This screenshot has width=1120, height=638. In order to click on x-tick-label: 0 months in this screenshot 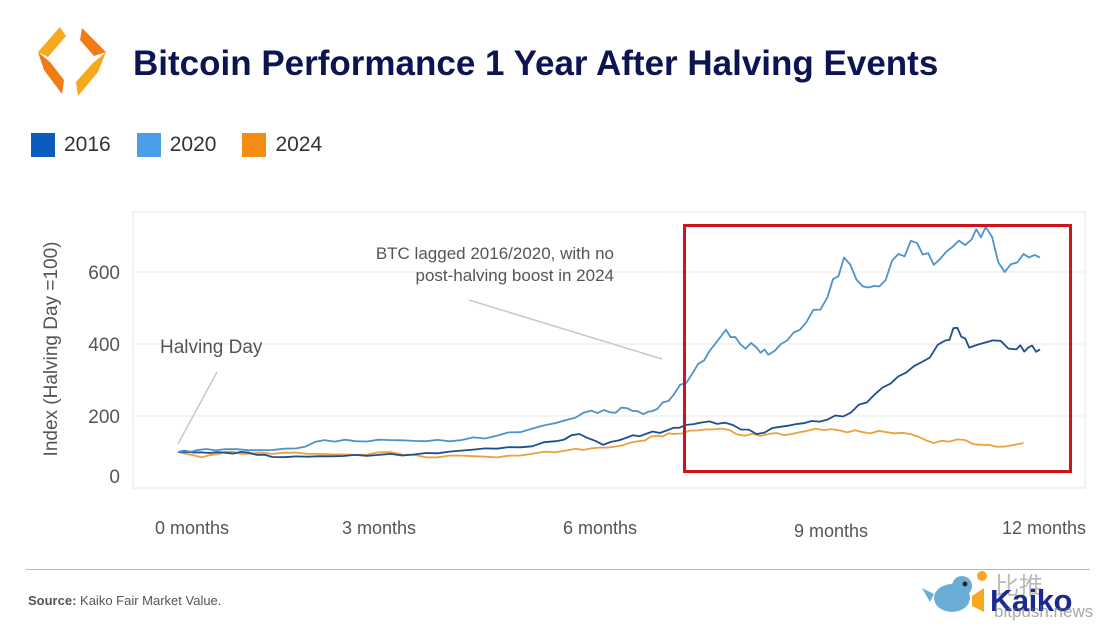, I will do `click(192, 528)`.